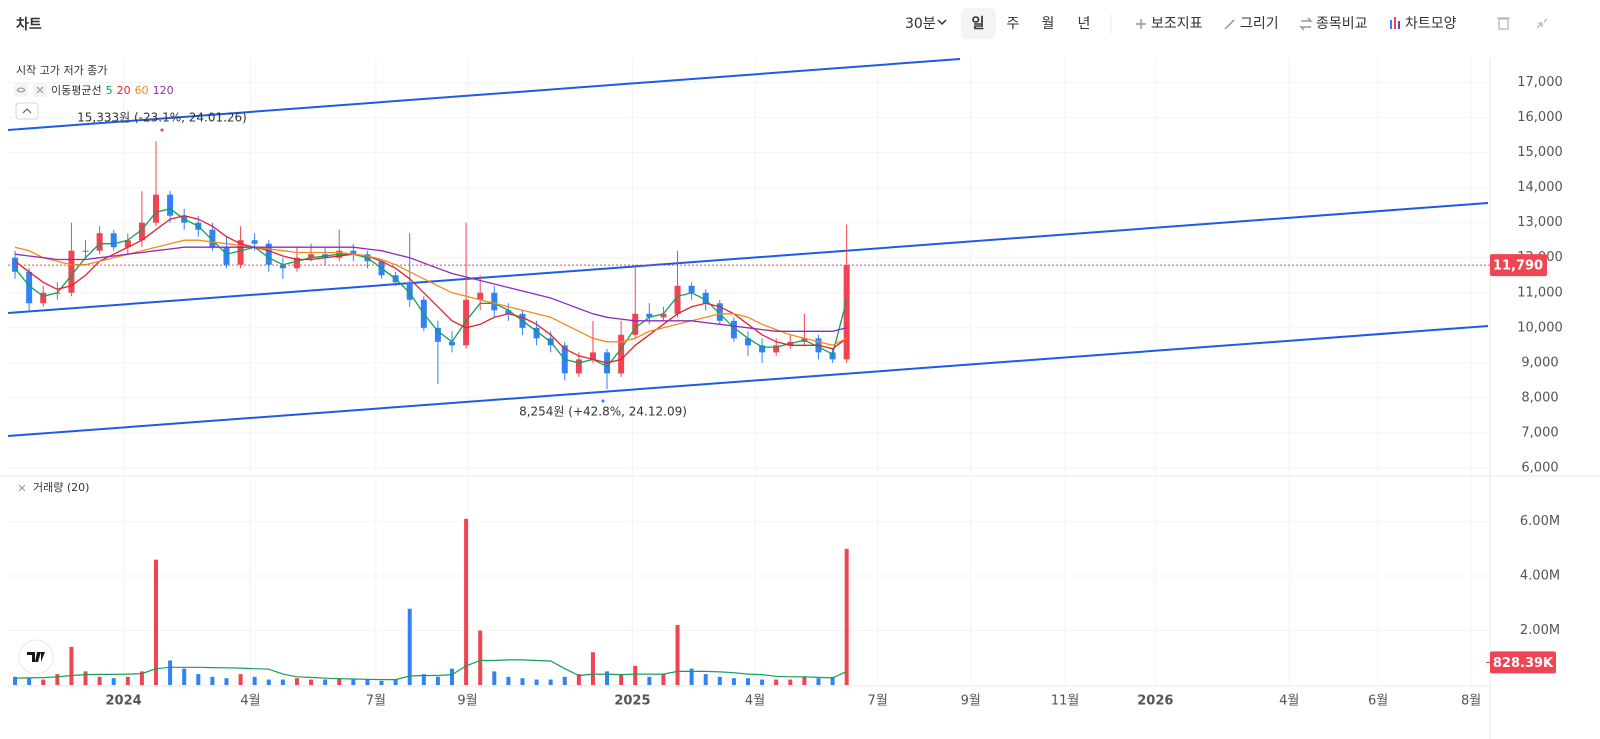  What do you see at coordinates (1431, 24) in the screenshot?
I see `tool-button: 차트모양` at bounding box center [1431, 24].